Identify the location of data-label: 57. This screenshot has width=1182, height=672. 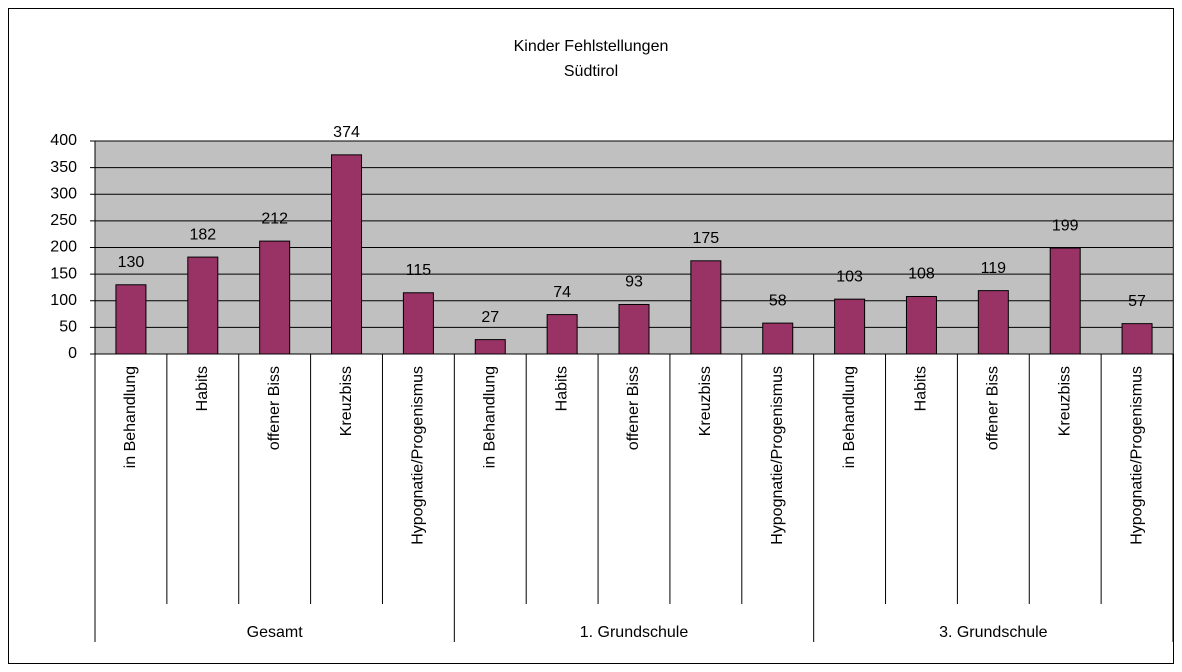
(1137, 301).